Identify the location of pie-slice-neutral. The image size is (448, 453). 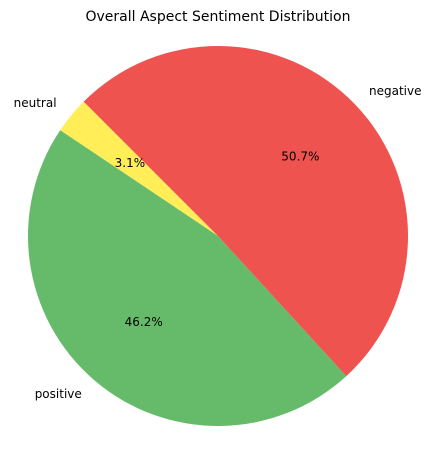
(139, 169).